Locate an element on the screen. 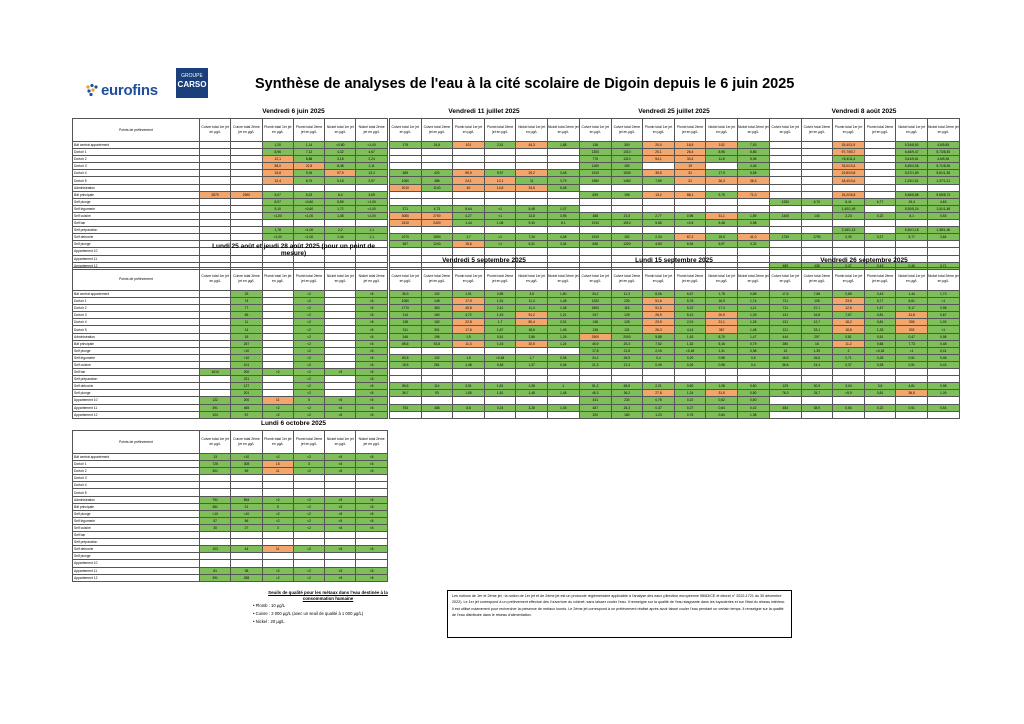 This screenshot has height=724, width=1024. value-cell: 1,09 is located at coordinates (943, 393).